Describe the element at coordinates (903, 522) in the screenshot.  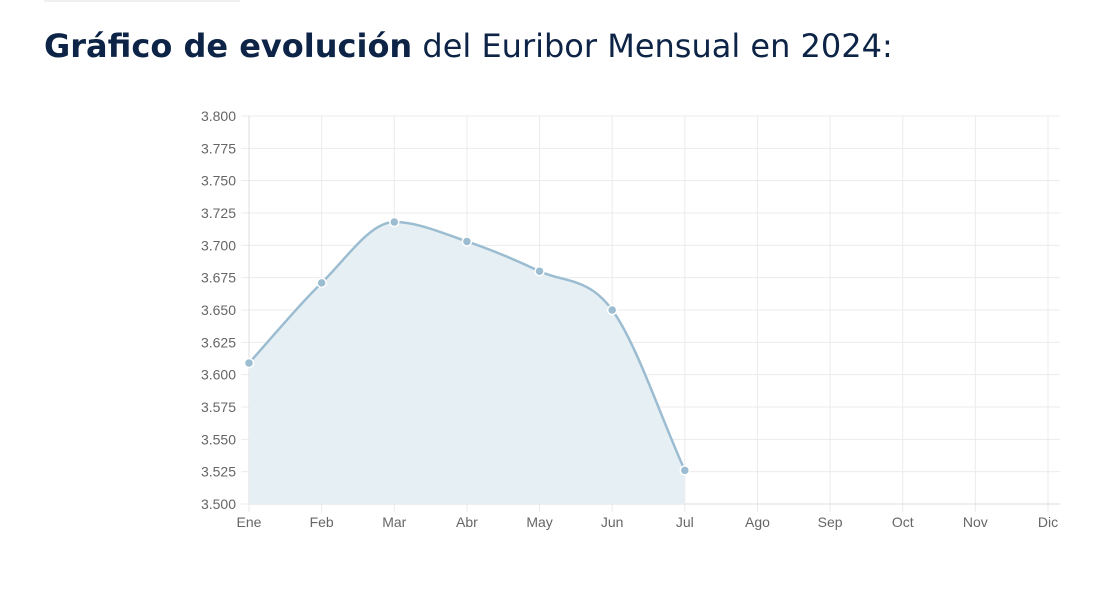
I see `x-tick-label: Oct` at that location.